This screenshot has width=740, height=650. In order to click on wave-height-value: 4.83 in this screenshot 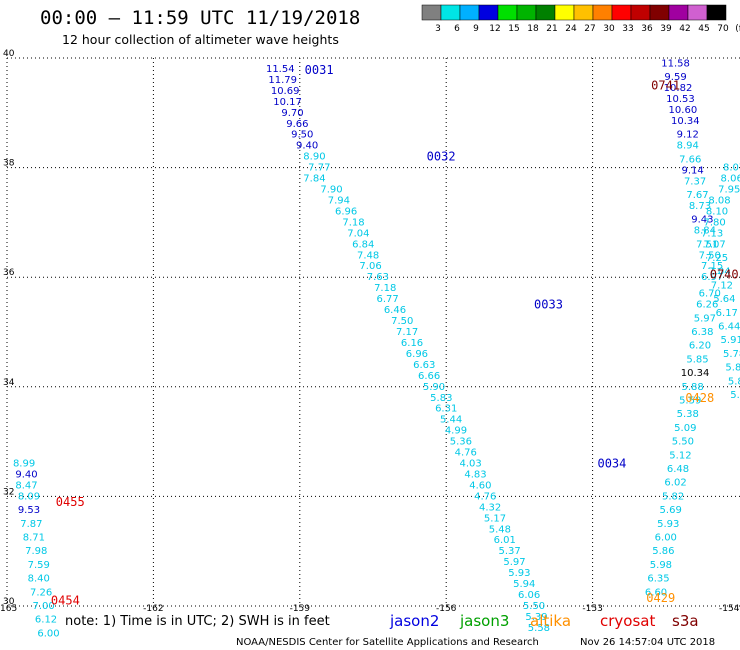, I will do `click(475, 474)`.